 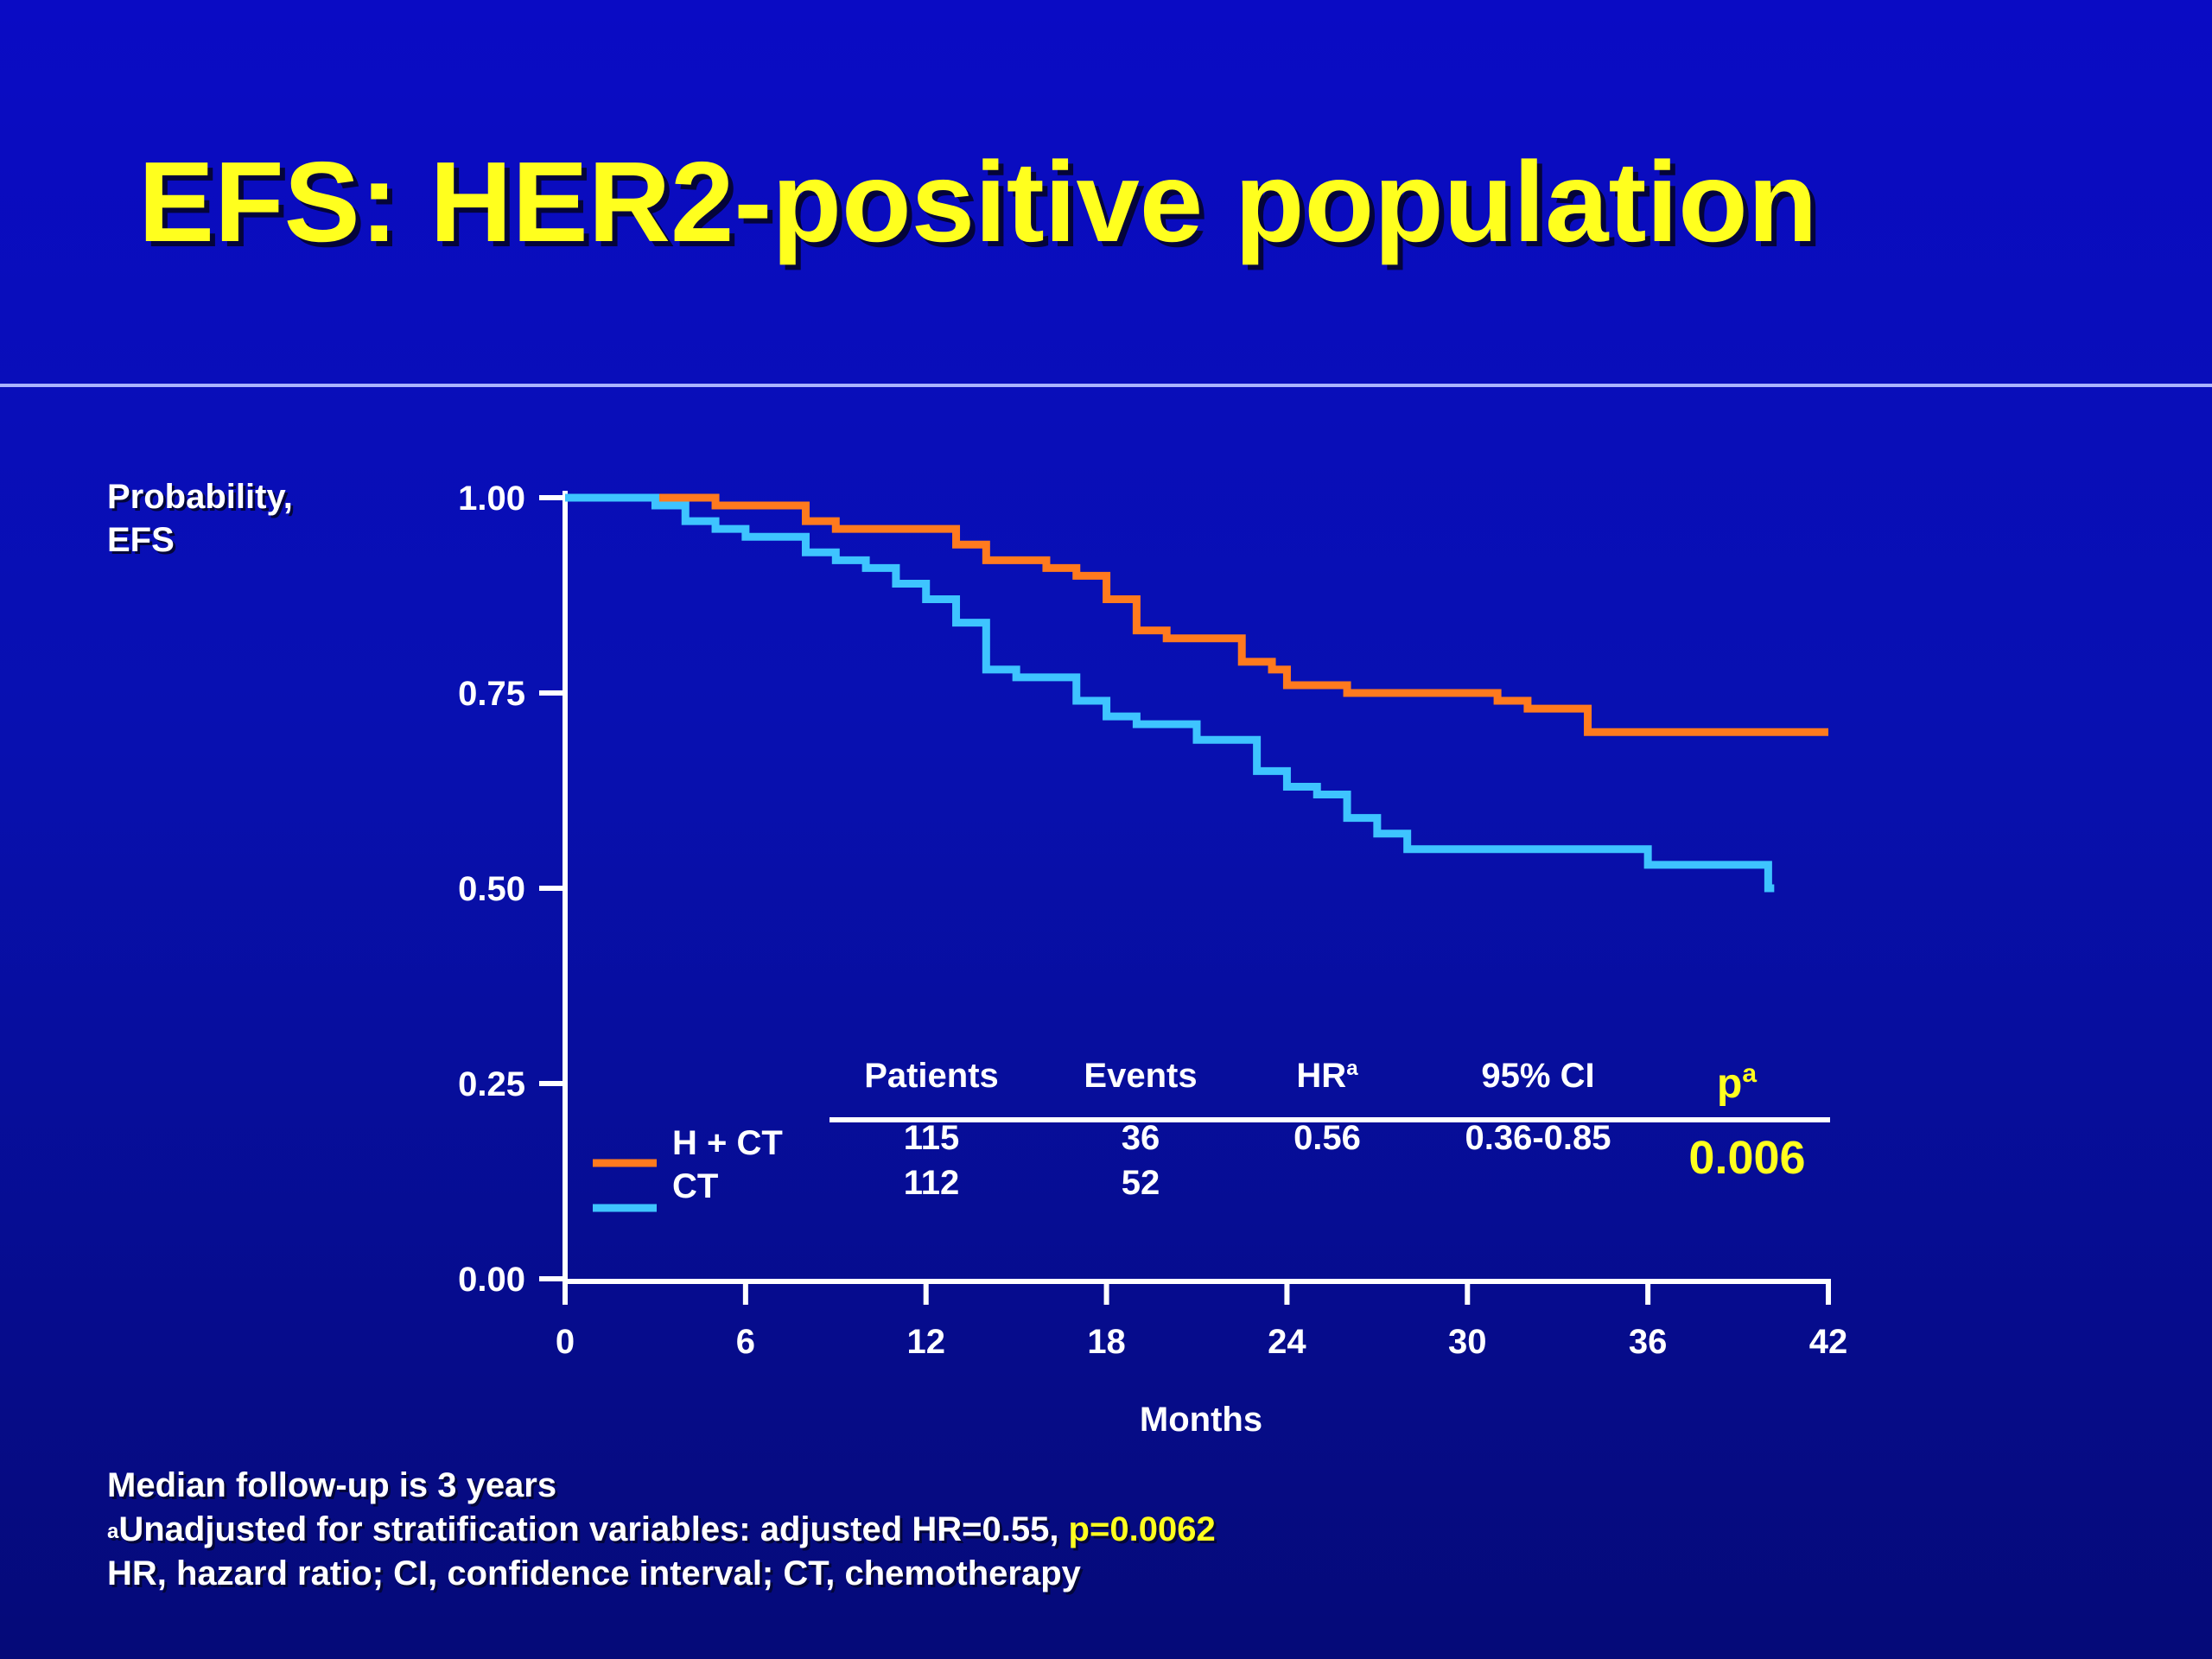 I want to click on y-tick-label: 1.00, so click(x=491, y=499).